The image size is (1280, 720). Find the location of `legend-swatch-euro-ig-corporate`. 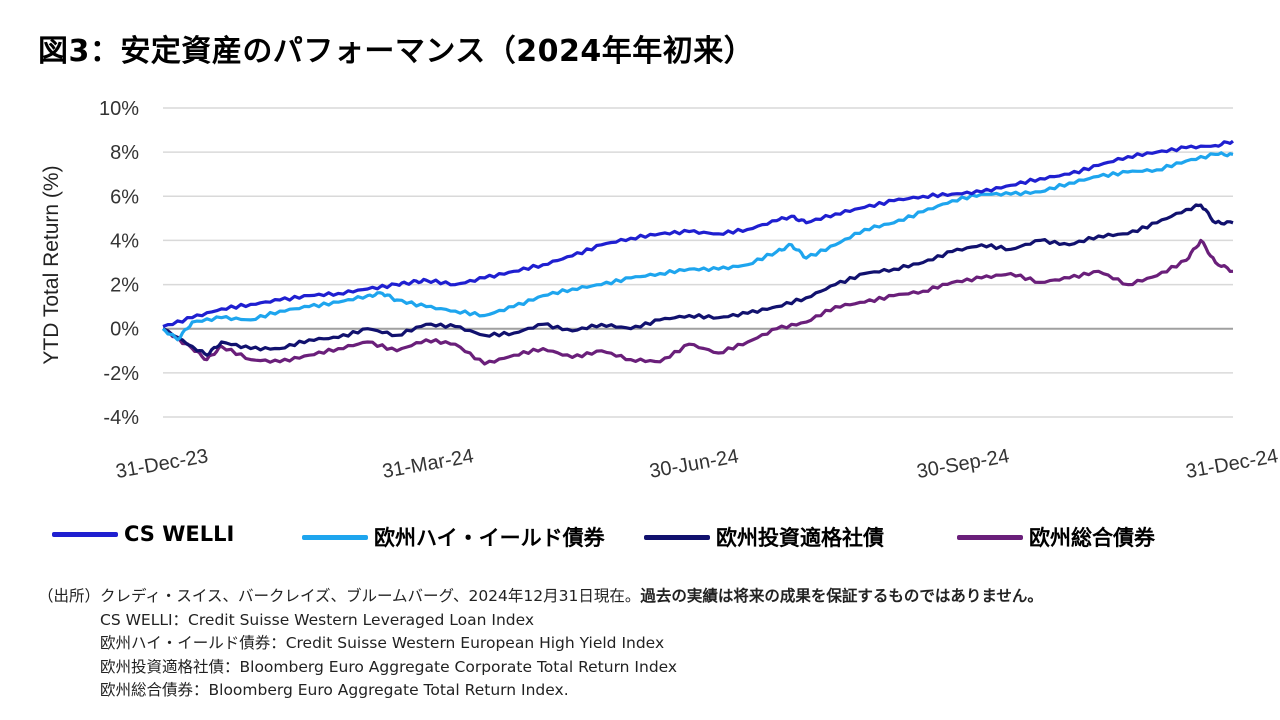

legend-swatch-euro-ig-corporate is located at coordinates (677, 537).